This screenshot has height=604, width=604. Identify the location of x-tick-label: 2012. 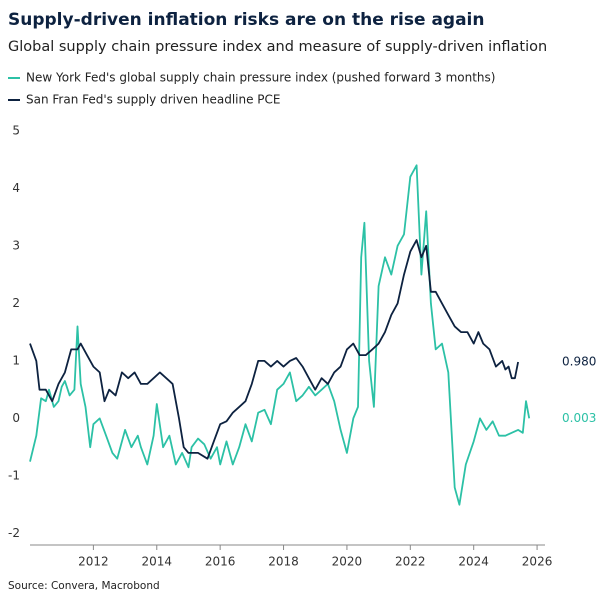
(93, 562).